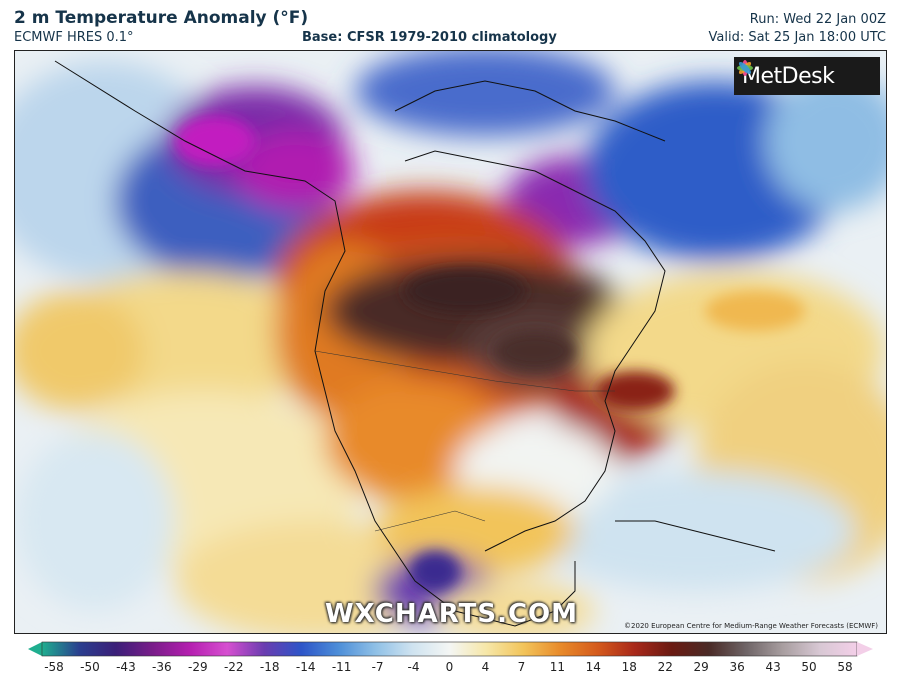 The width and height of the screenshot is (900, 689). What do you see at coordinates (377, 667) in the screenshot?
I see `colorbar-tick-label: -7` at bounding box center [377, 667].